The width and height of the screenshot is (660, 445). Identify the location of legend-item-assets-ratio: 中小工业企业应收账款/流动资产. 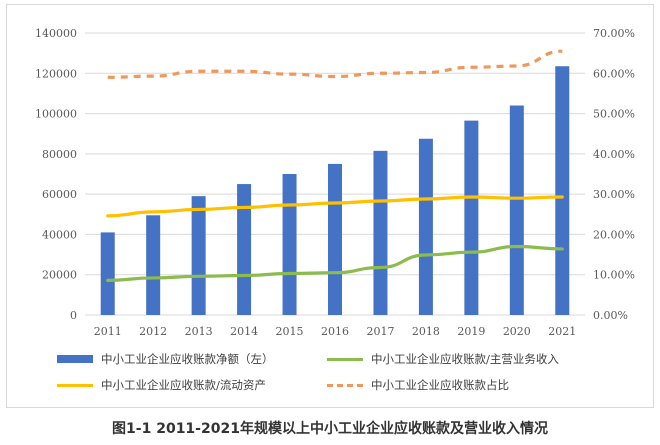
(161, 385).